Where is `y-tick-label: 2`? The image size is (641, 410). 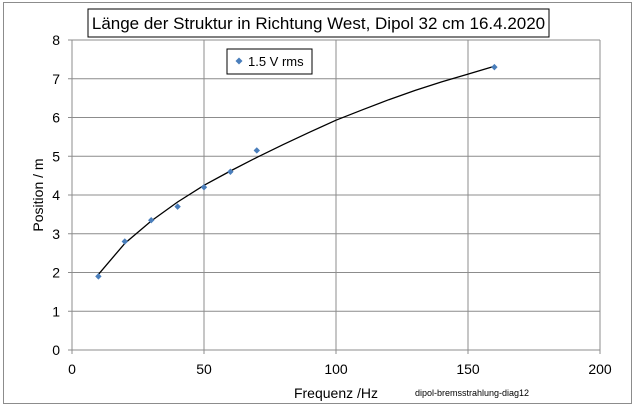
y-tick-label: 2 is located at coordinates (56, 273).